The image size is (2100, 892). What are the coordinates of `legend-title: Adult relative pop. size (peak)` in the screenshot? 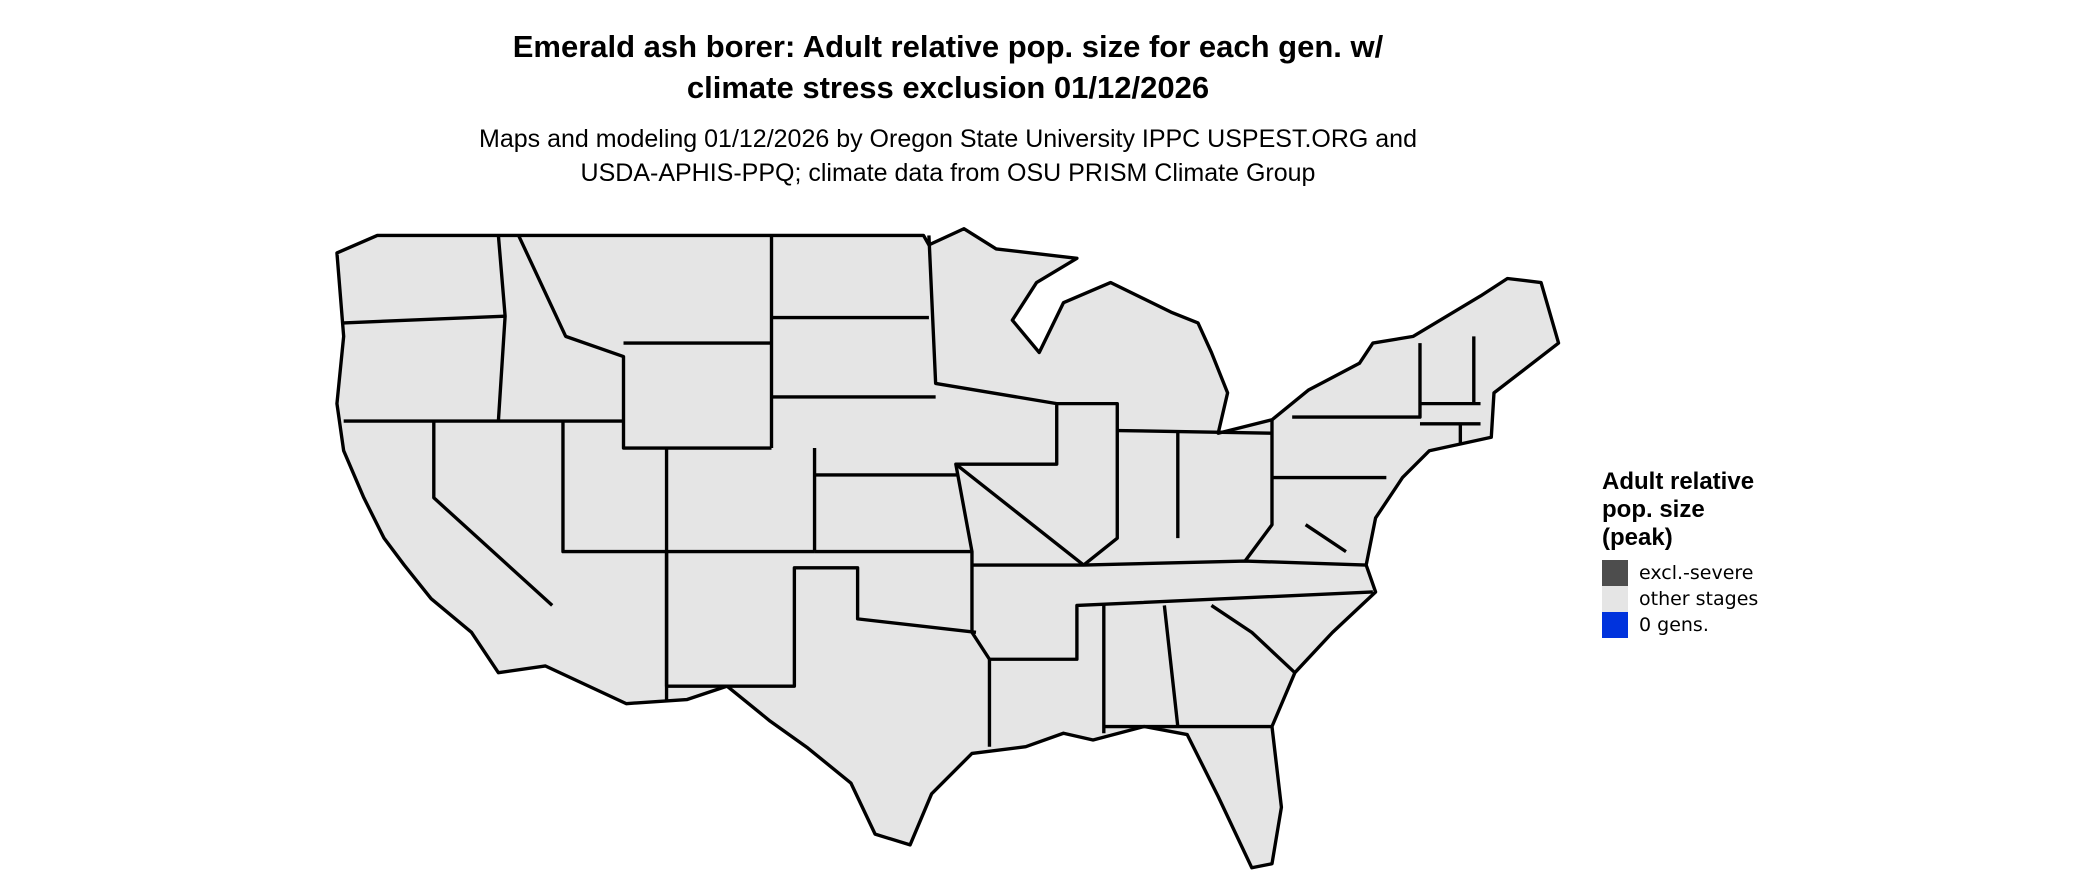 It's located at (1702, 510).